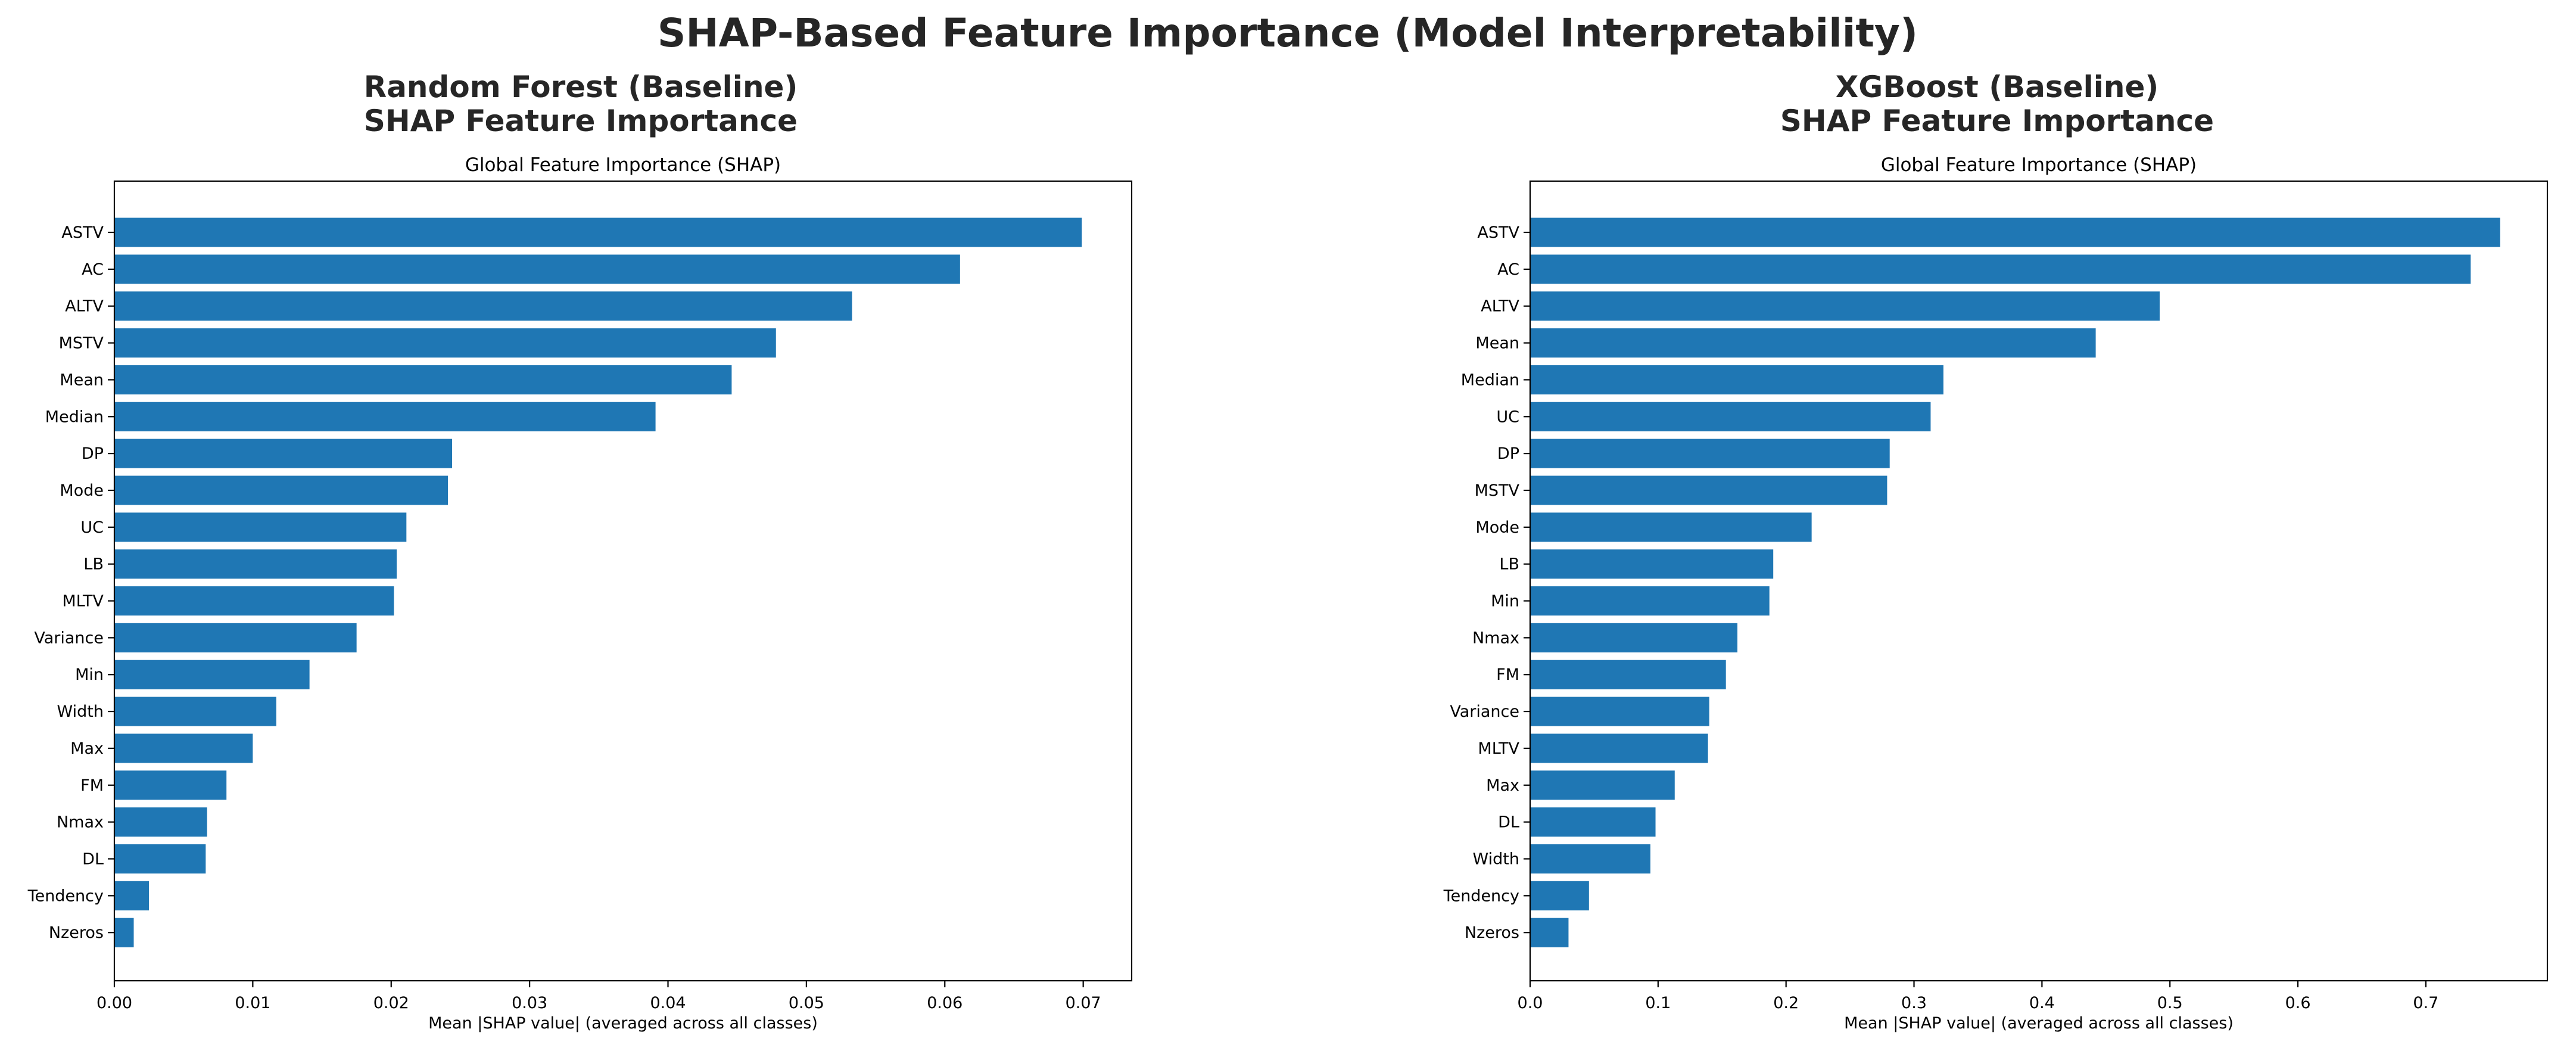 The width and height of the screenshot is (2576, 1060). I want to click on rf-y-tick-label-dp: DP, so click(93, 453).